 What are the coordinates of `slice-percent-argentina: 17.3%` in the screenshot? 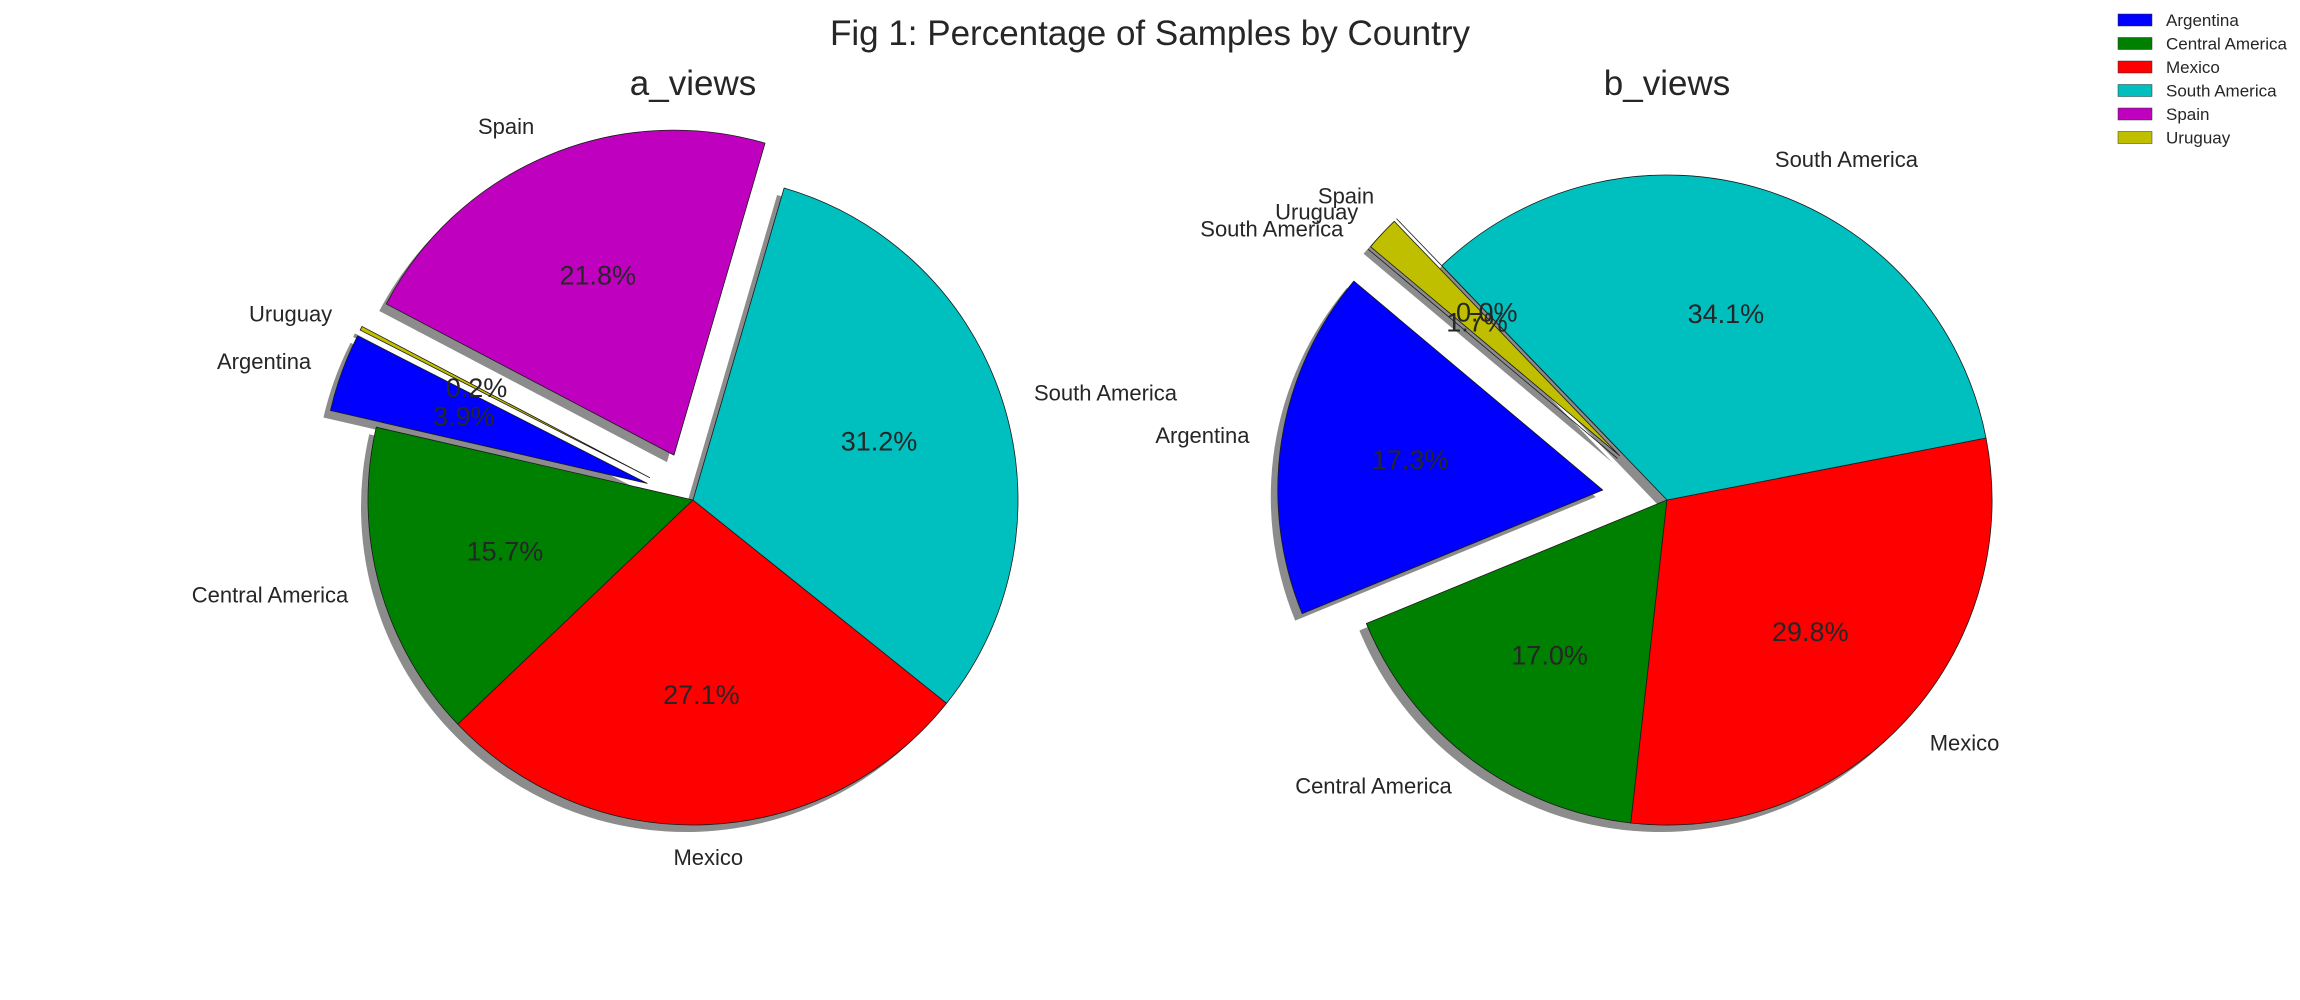 It's located at (1410, 460).